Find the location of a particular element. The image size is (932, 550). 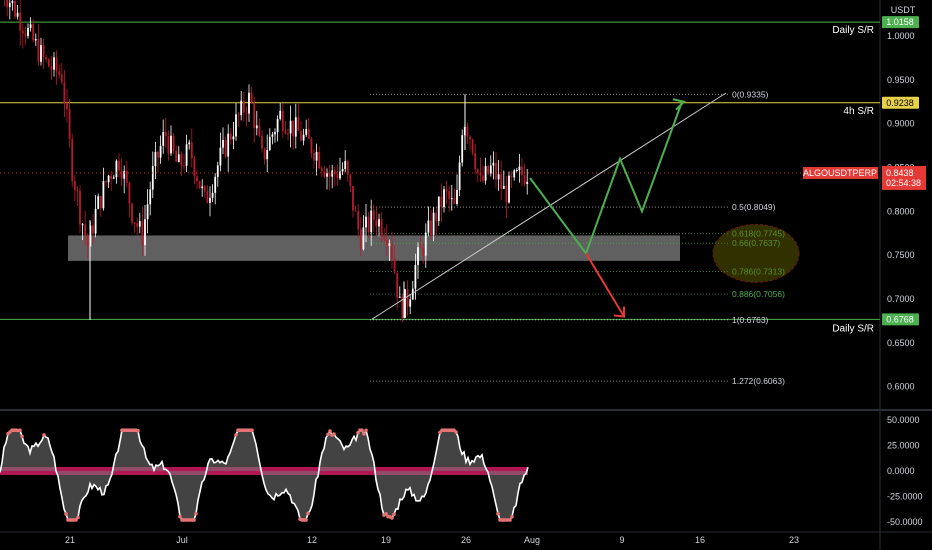

date-tick-label: 12 is located at coordinates (312, 540).